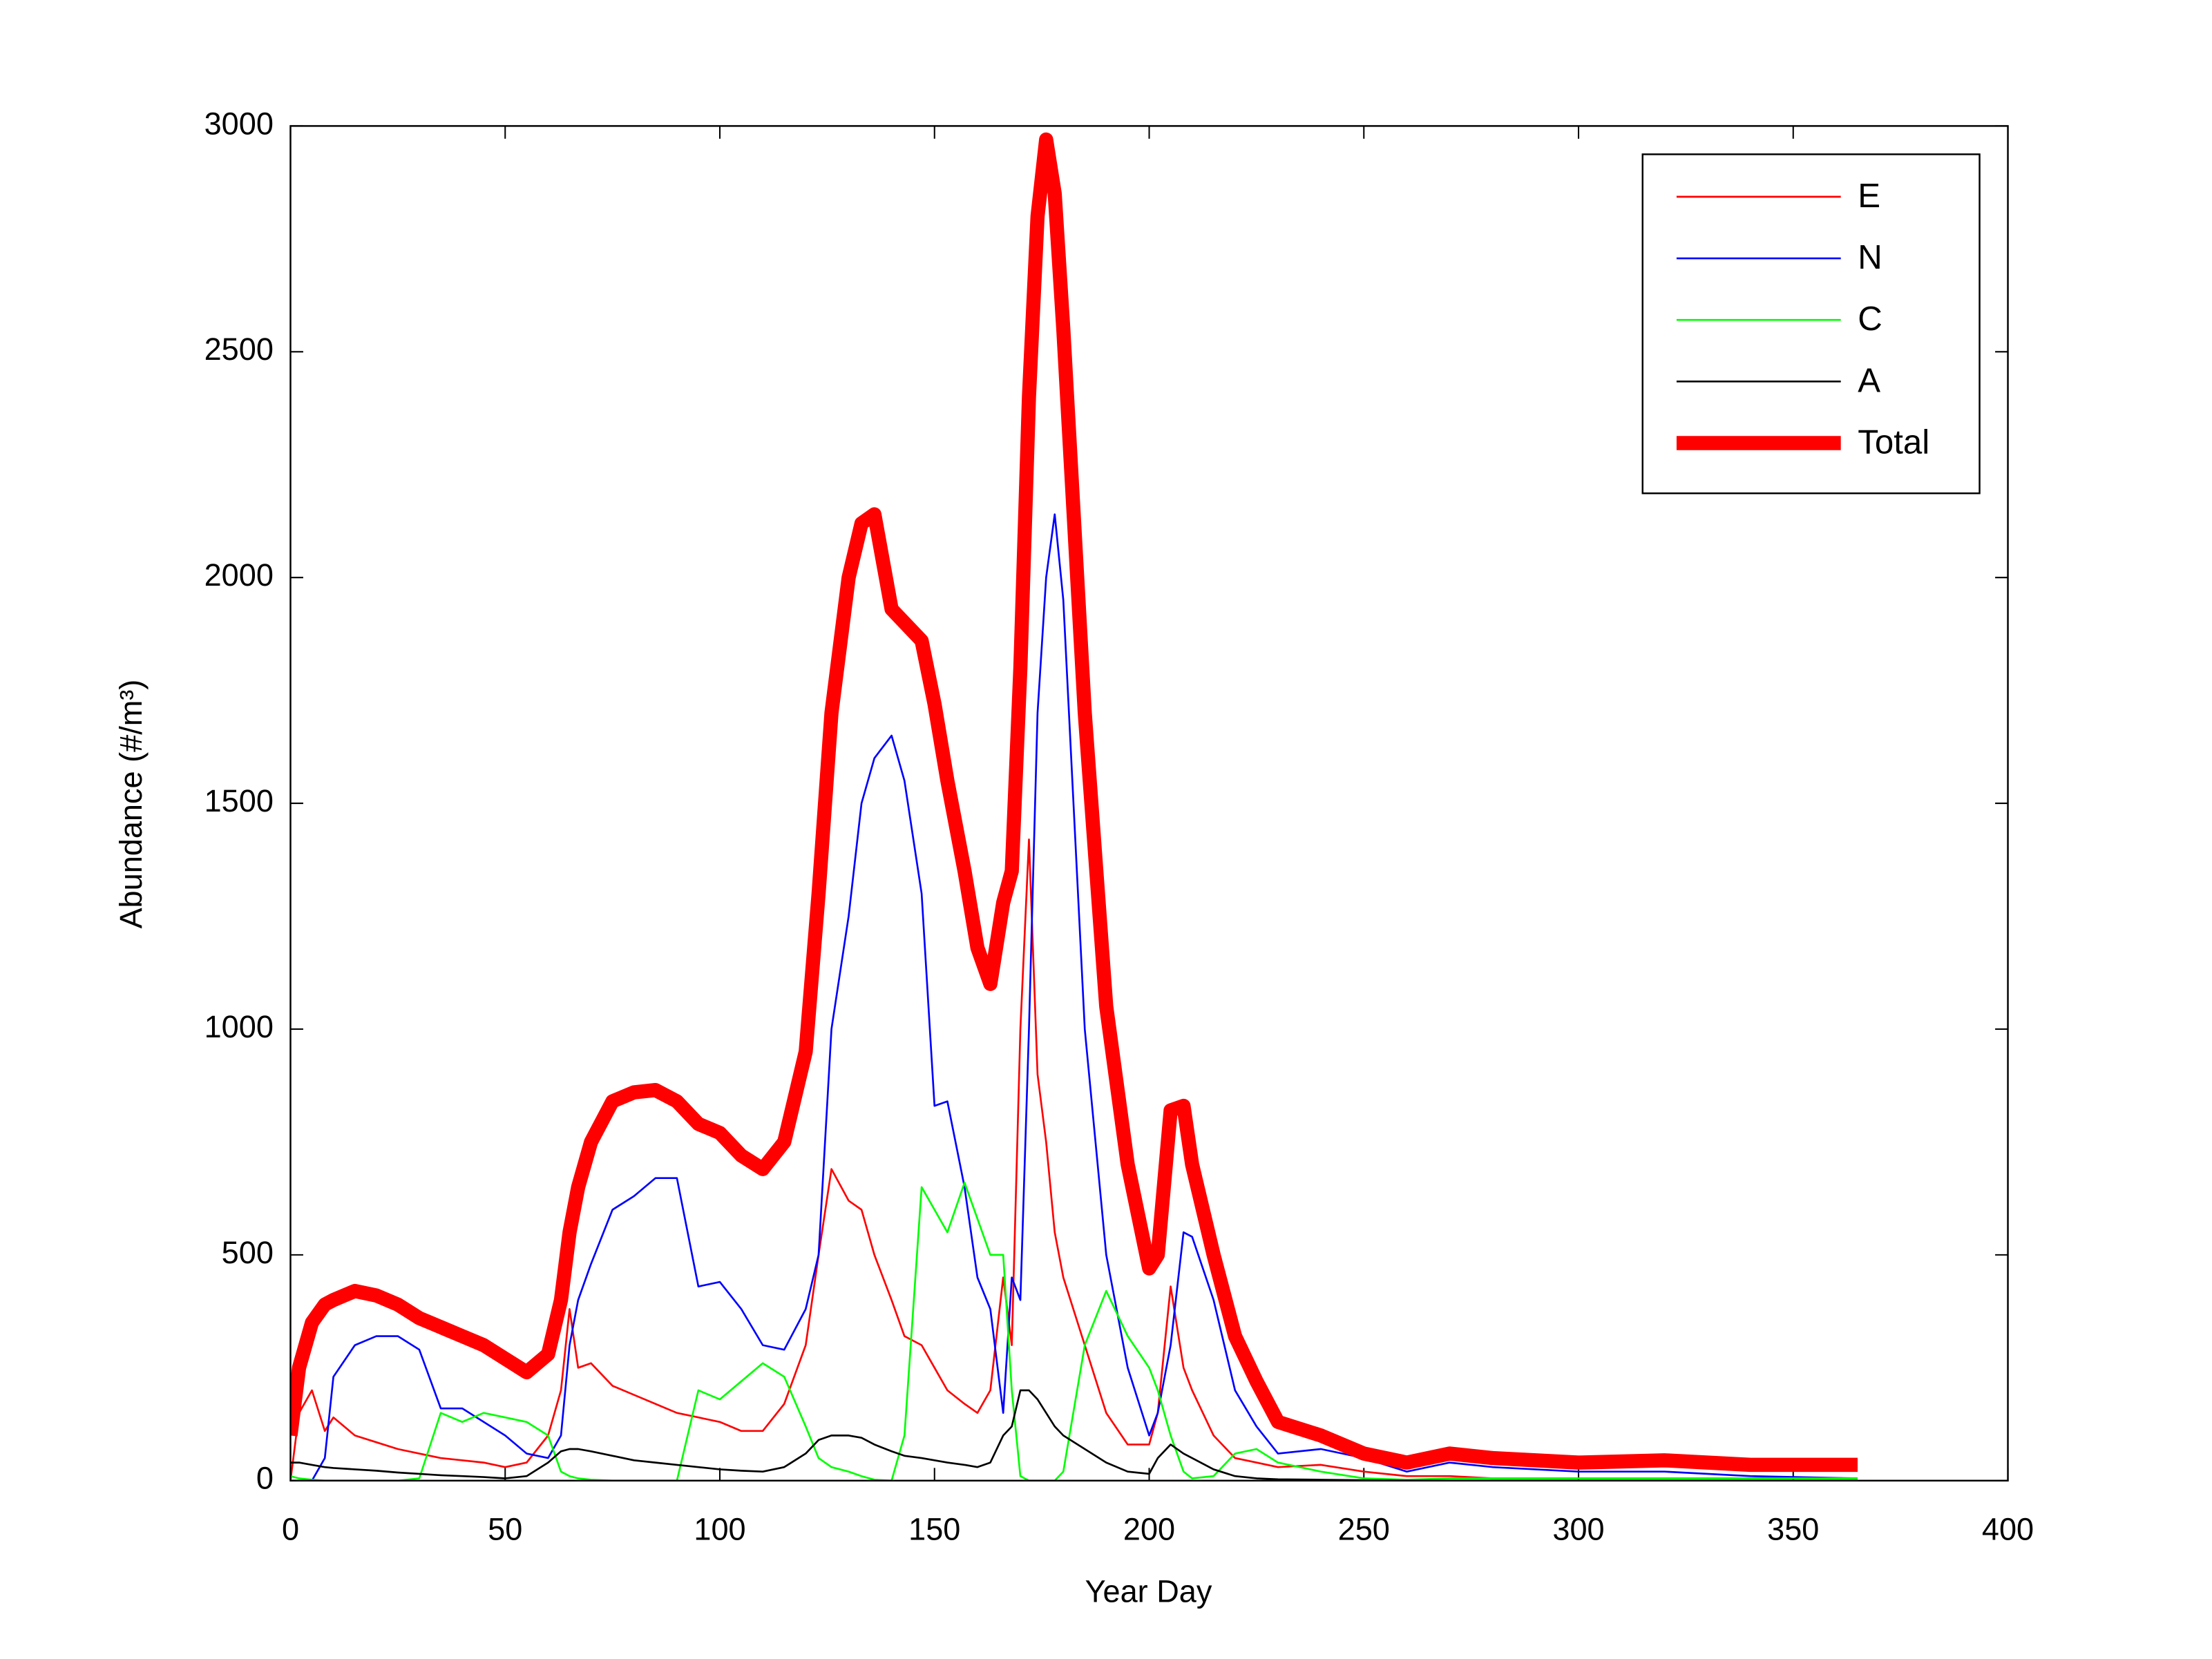  What do you see at coordinates (1364, 1528) in the screenshot?
I see `x-tick-label: 250` at bounding box center [1364, 1528].